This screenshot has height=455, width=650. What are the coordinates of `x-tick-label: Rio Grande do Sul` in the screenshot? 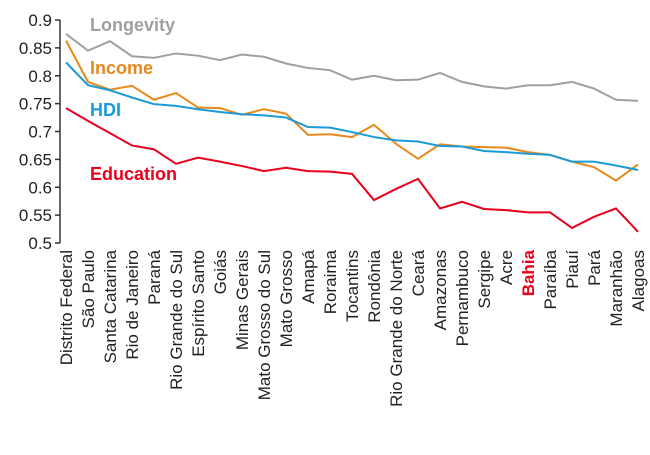 It's located at (176, 320).